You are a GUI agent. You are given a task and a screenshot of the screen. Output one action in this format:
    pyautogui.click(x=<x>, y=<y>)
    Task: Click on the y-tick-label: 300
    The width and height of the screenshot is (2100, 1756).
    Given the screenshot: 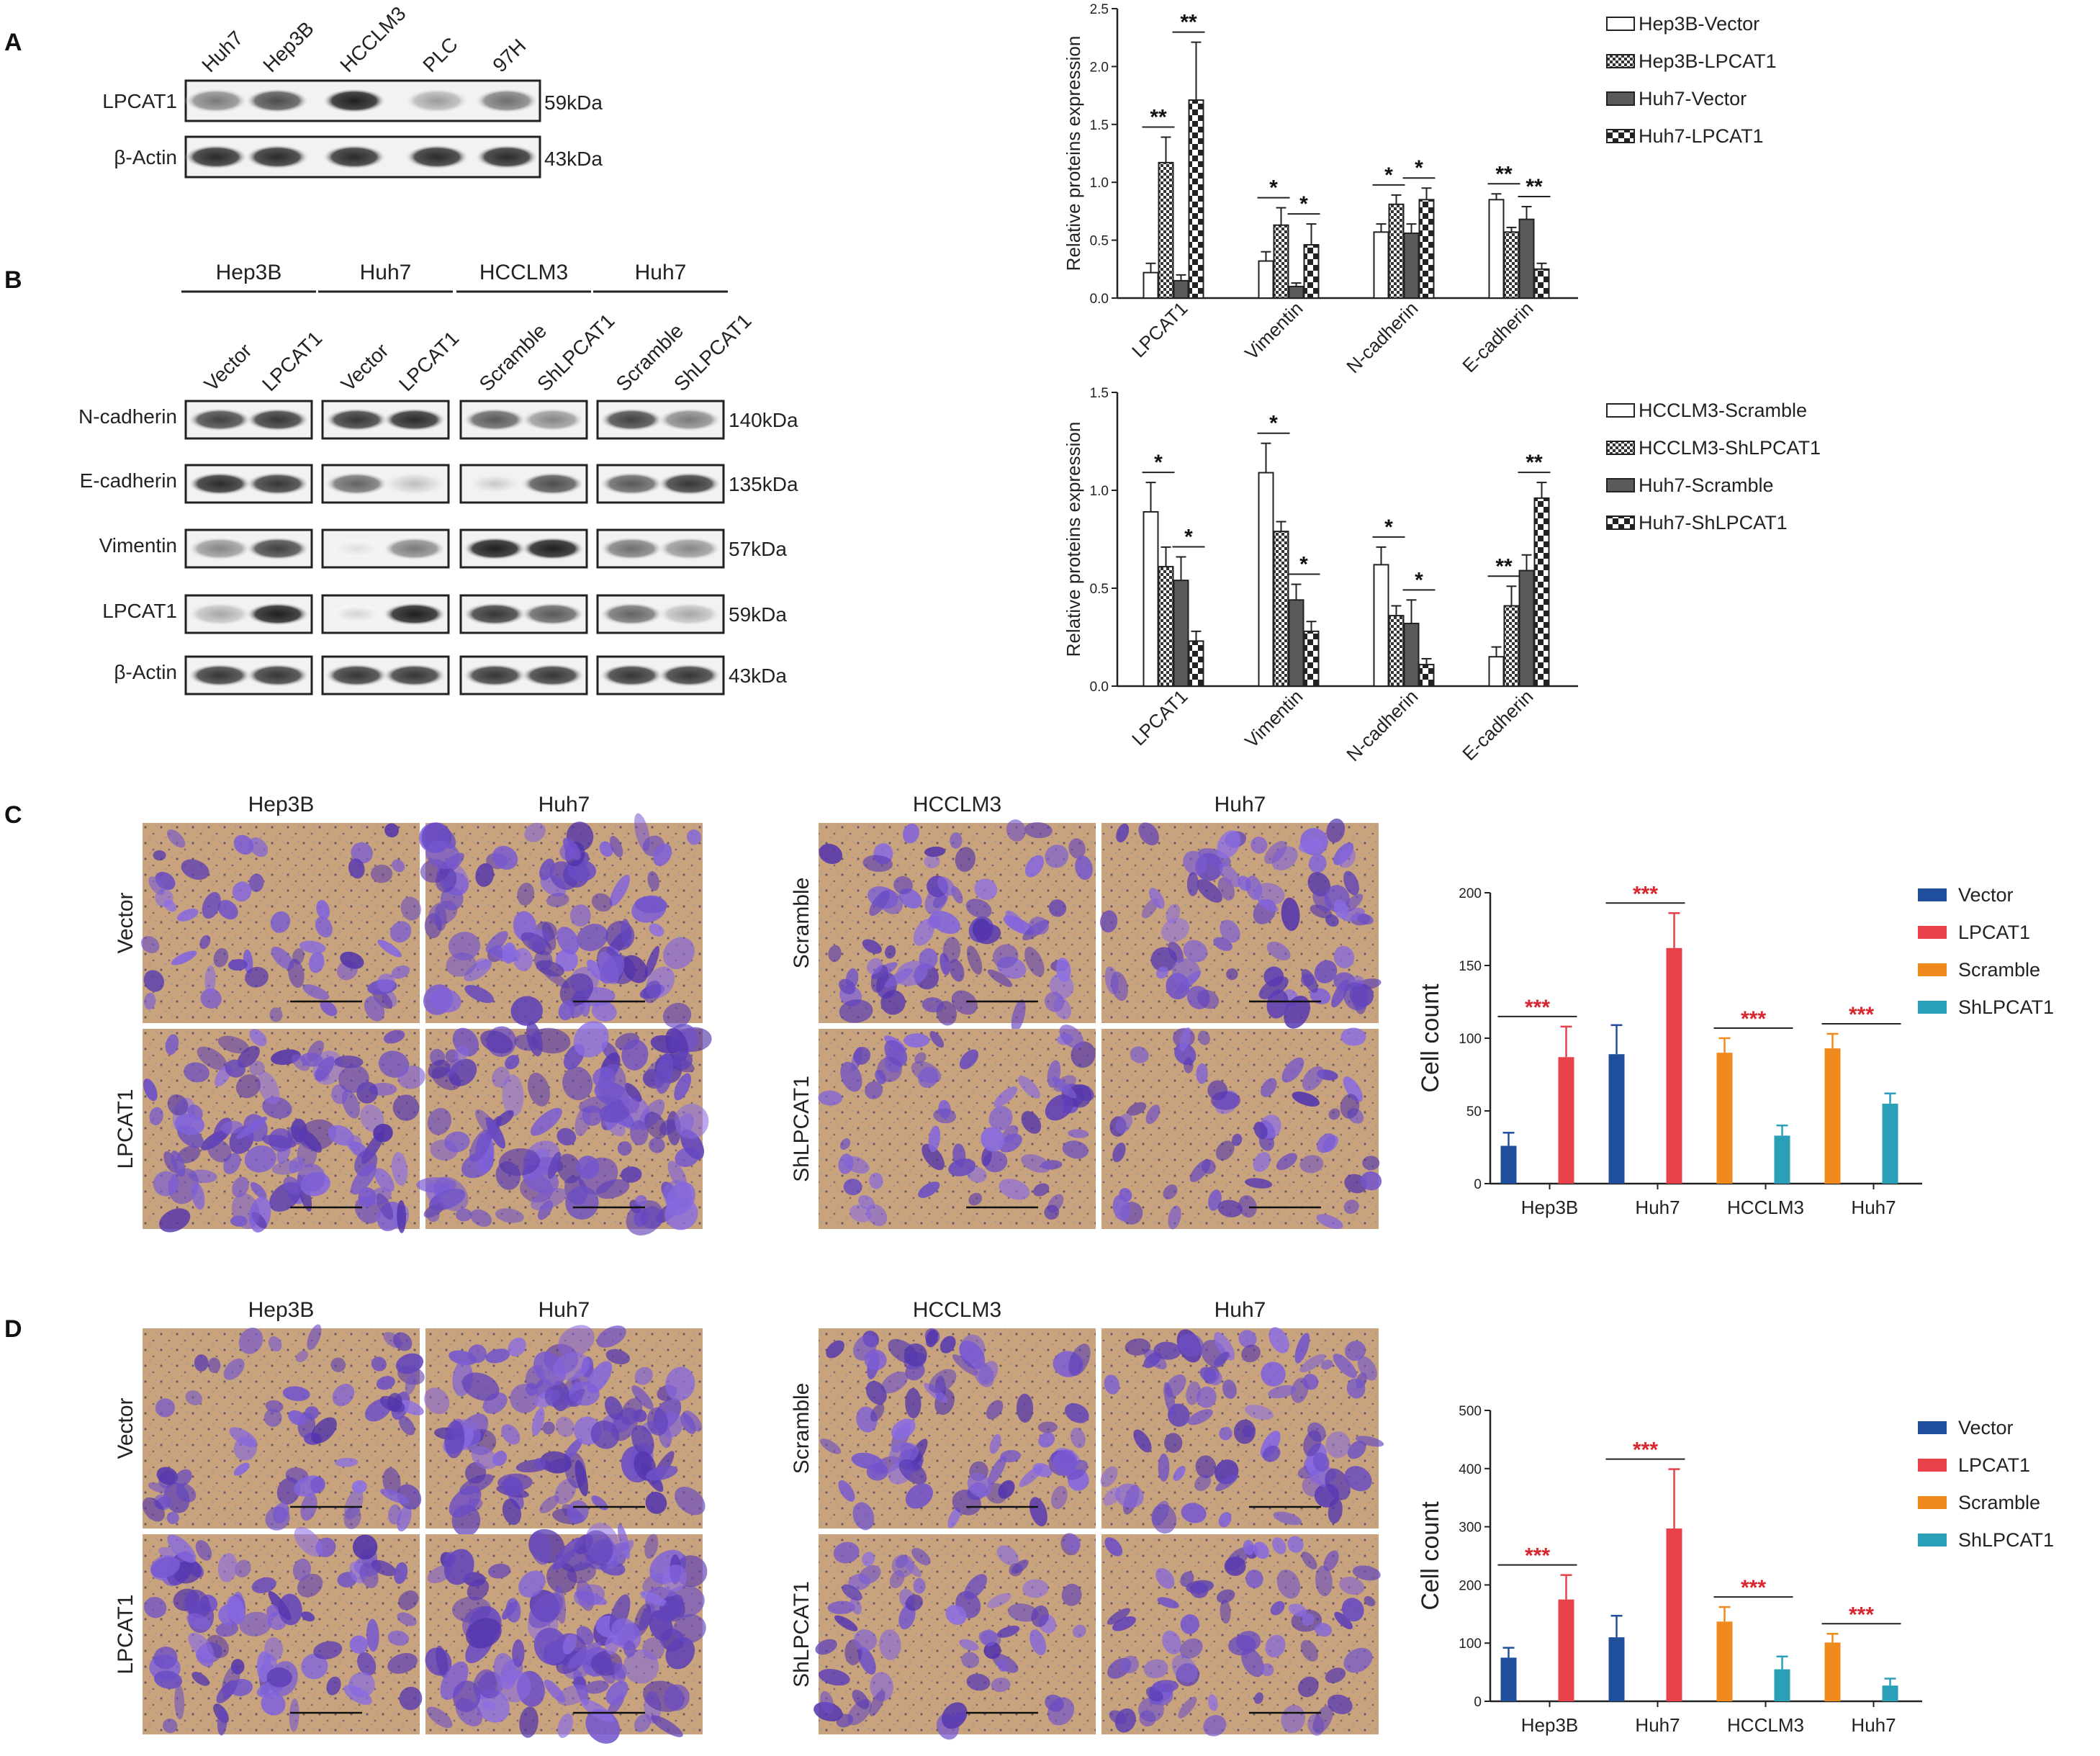 What is the action you would take?
    pyautogui.click(x=1471, y=1528)
    